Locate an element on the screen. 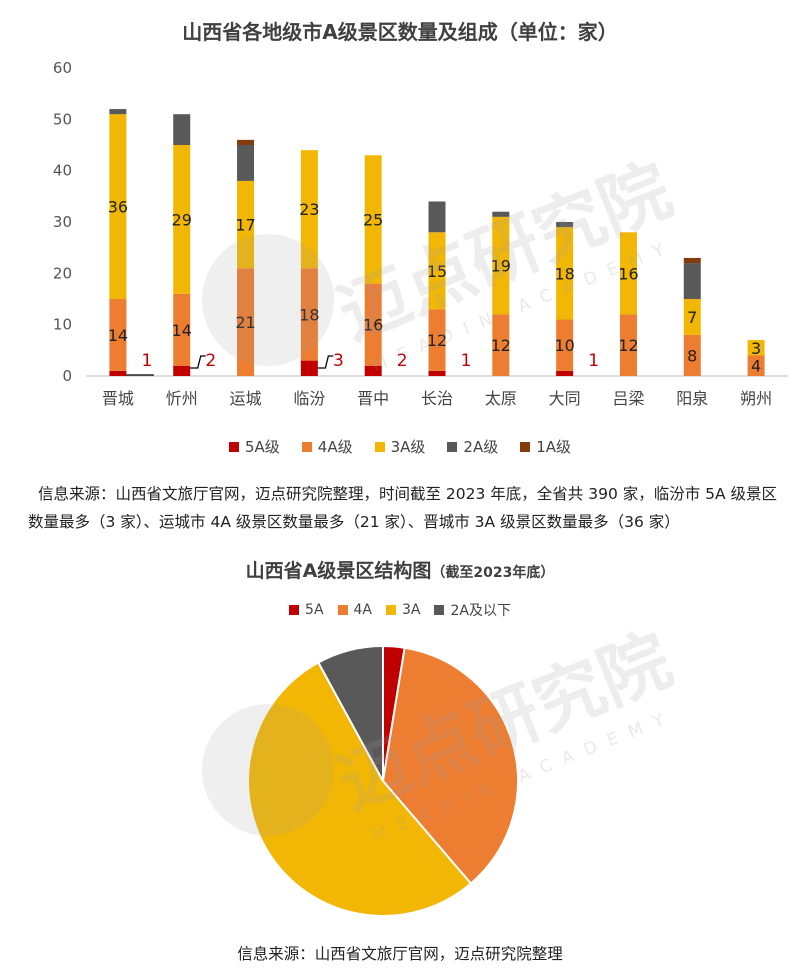  watermark-circle is located at coordinates (268, 770).